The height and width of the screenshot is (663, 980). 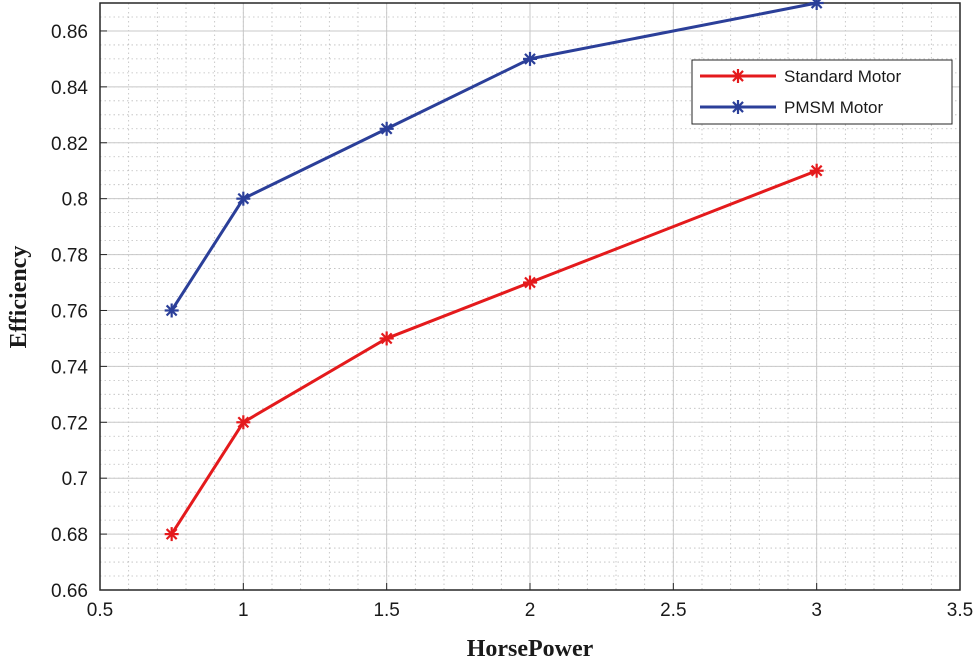 What do you see at coordinates (75, 479) in the screenshot?
I see `y-tick-label: 0.7` at bounding box center [75, 479].